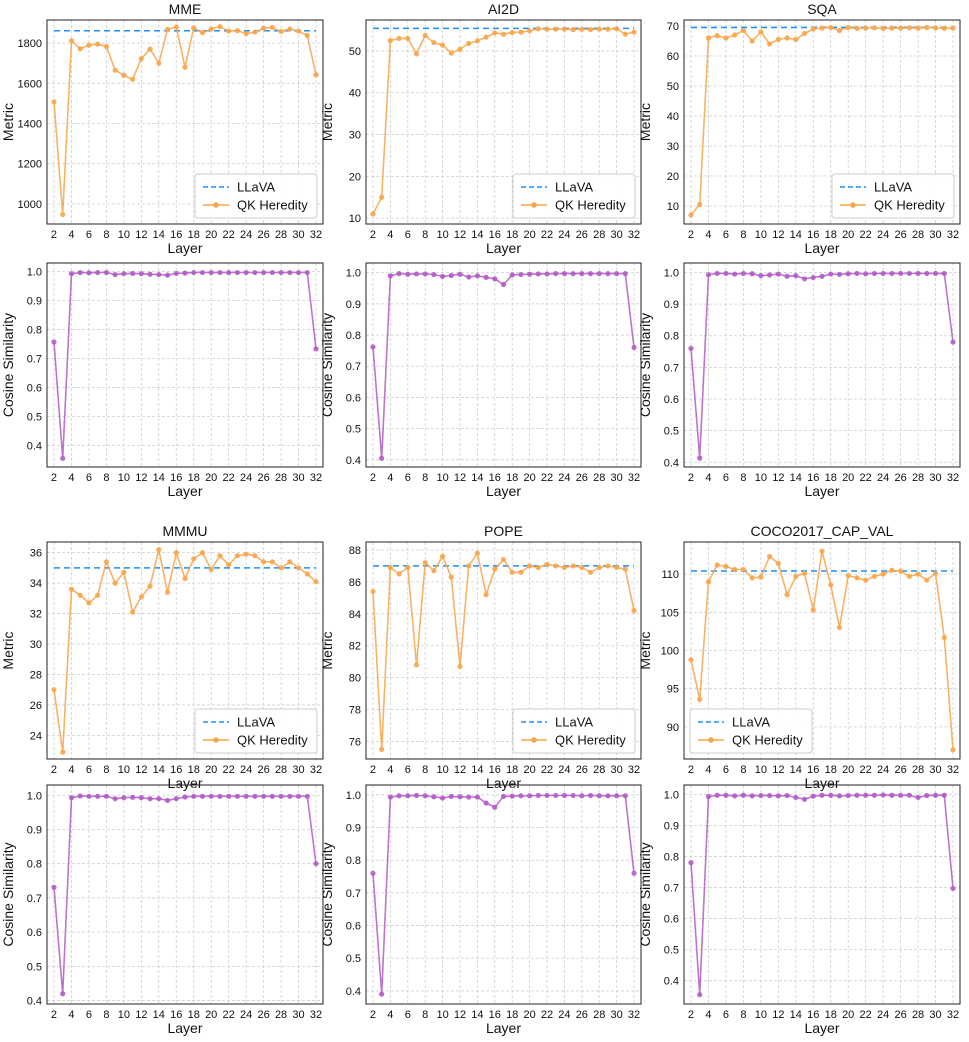 The width and height of the screenshot is (969, 1042). I want to click on y-tick-label: 10, so click(355, 219).